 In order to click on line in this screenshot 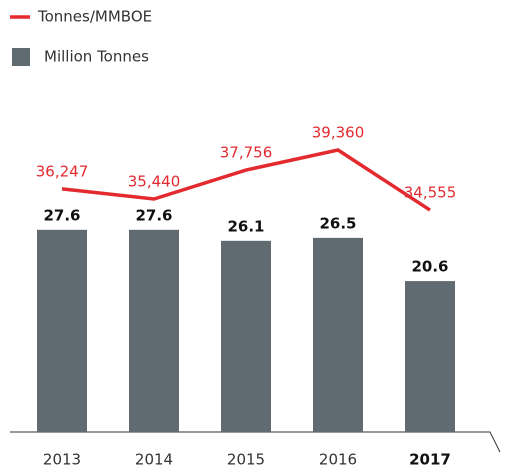, I will do `click(246, 180)`.